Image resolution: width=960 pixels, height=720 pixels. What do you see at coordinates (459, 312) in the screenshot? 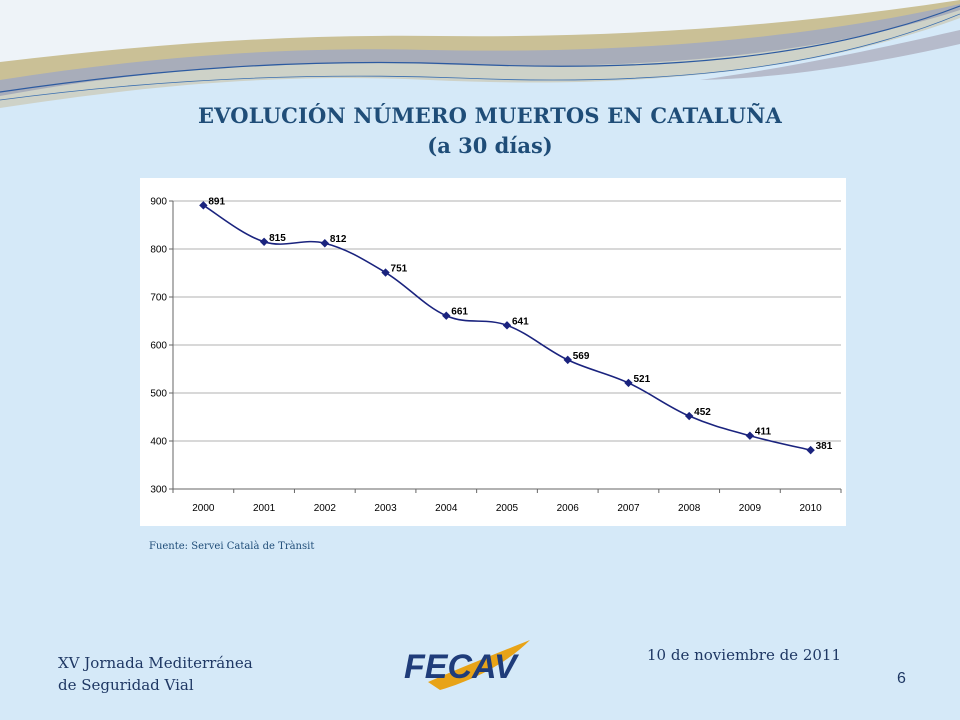
I see `data-label: 661` at bounding box center [459, 312].